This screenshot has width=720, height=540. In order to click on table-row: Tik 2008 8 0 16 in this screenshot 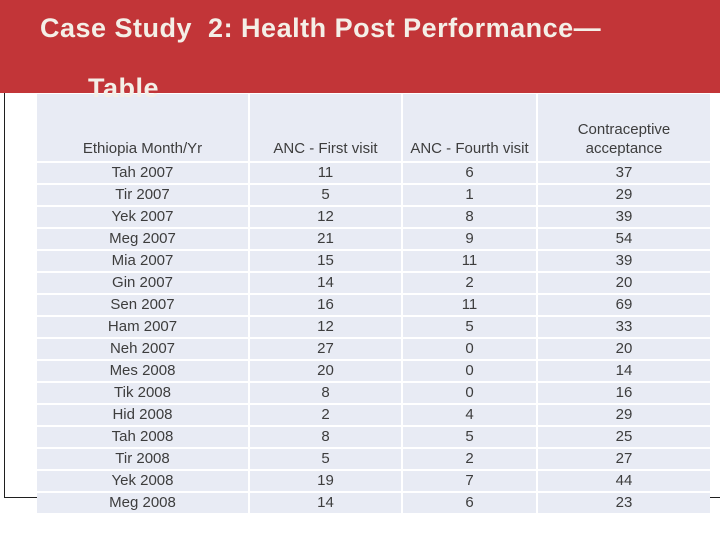, I will do `click(373, 394)`.